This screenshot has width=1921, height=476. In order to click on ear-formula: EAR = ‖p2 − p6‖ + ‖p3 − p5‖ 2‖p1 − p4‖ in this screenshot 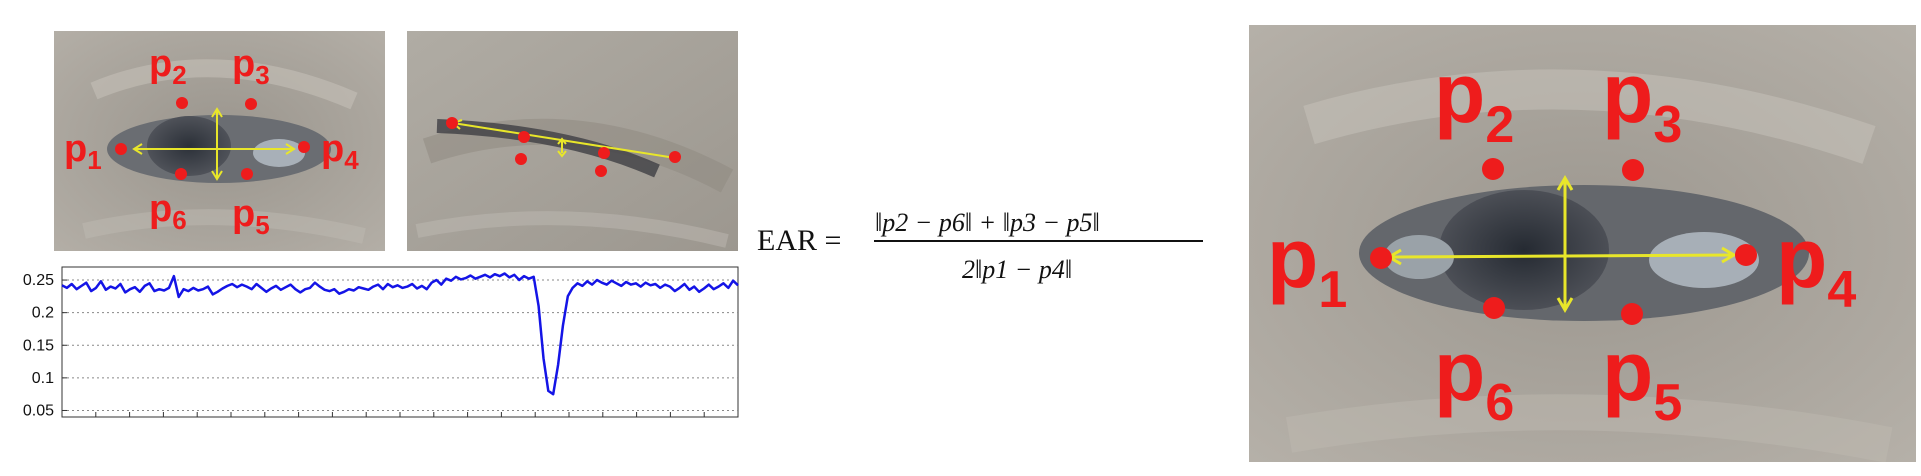, I will do `click(984, 243)`.